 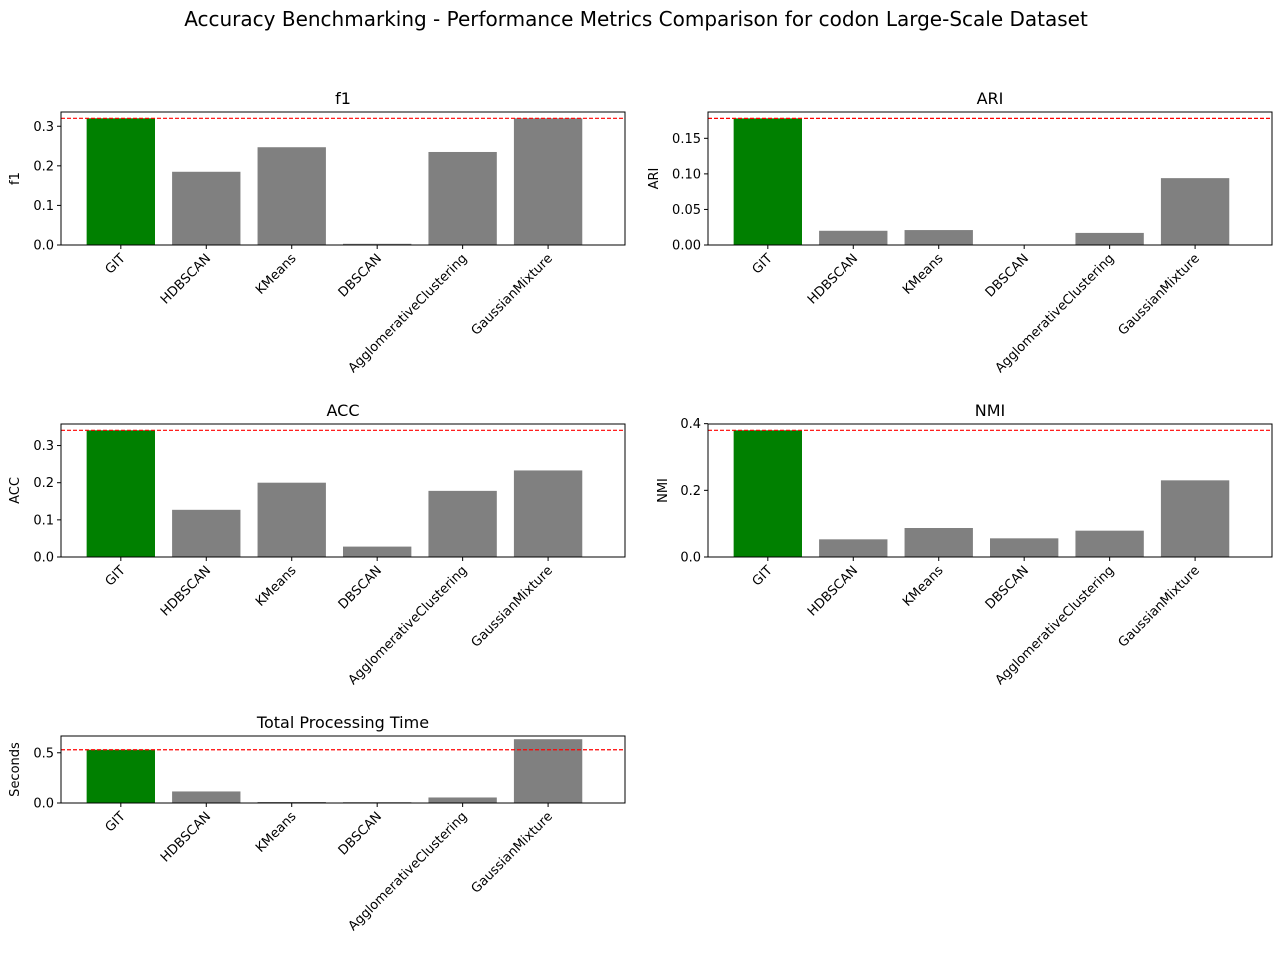 I want to click on subplot-title: NMI, so click(x=990, y=410).